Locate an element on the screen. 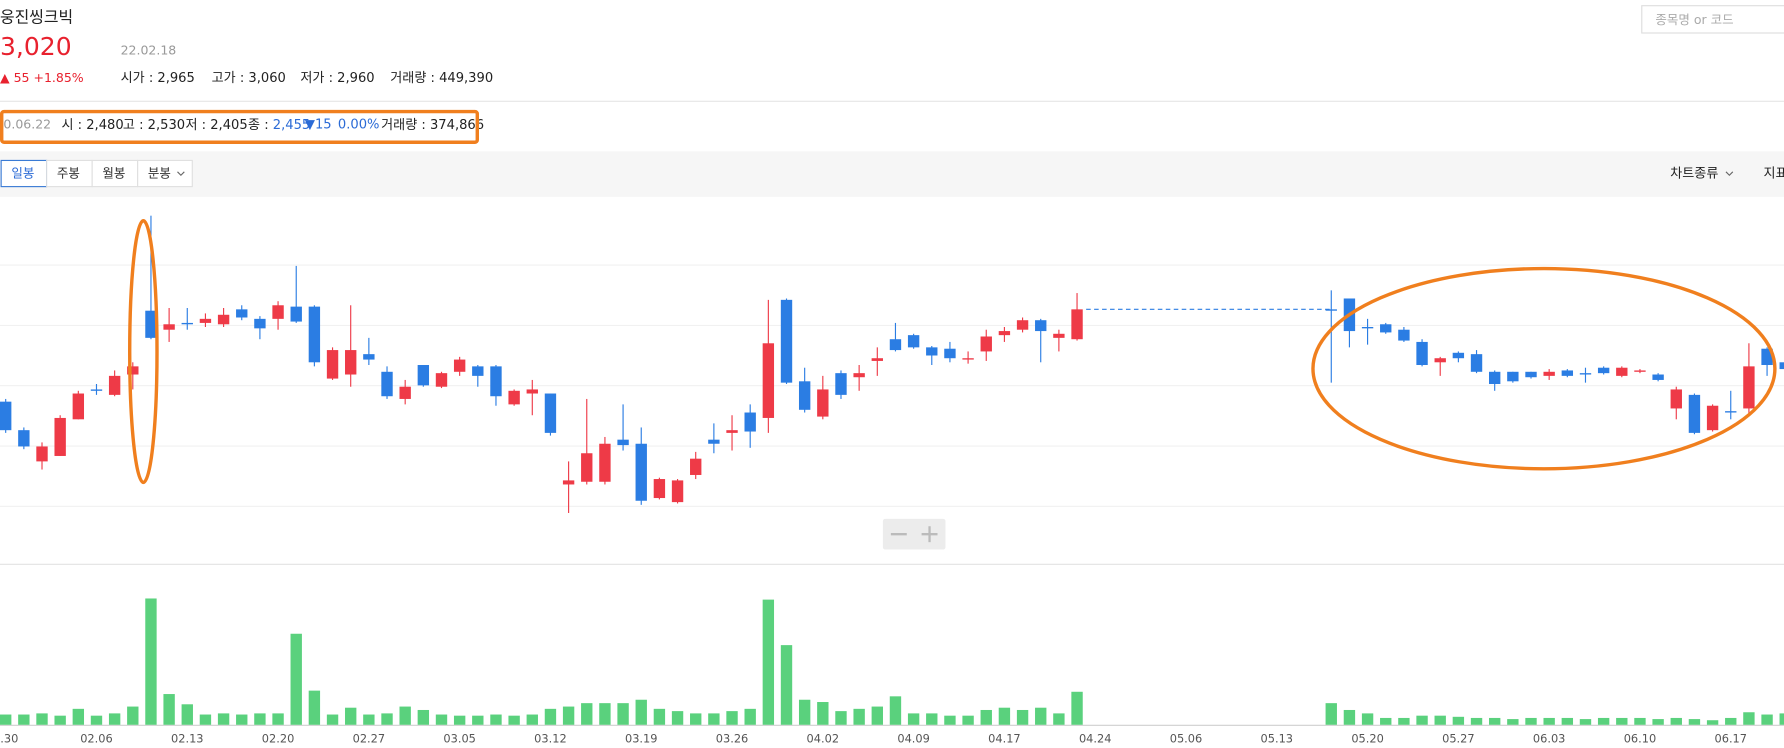  x-tick-label: 06.17 is located at coordinates (1730, 739).